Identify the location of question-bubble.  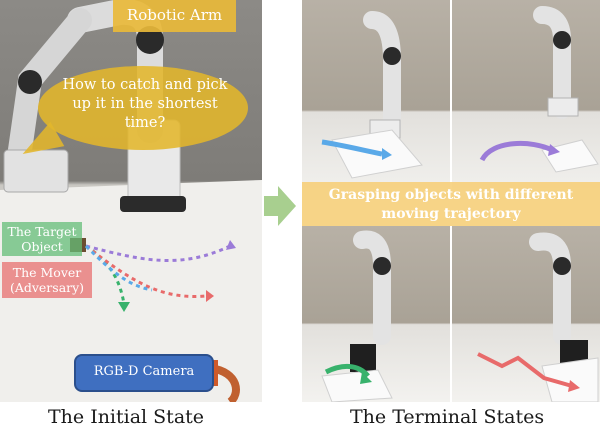
(143, 108).